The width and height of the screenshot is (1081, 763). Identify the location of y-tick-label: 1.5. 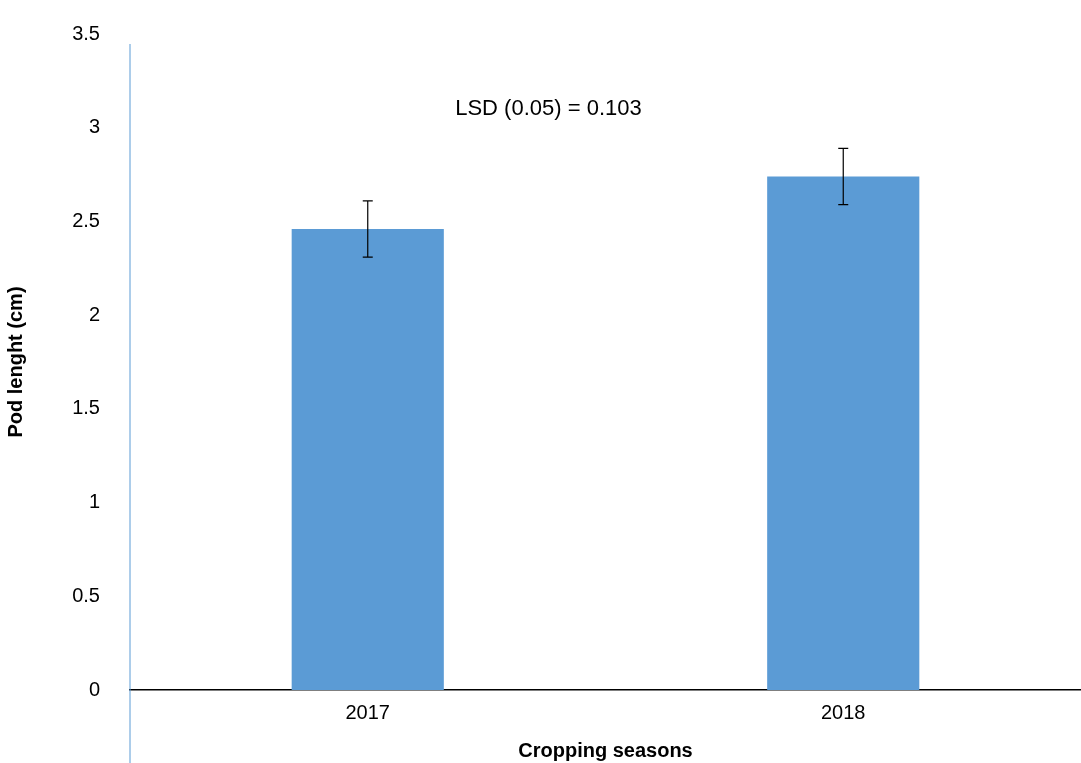
(86, 407).